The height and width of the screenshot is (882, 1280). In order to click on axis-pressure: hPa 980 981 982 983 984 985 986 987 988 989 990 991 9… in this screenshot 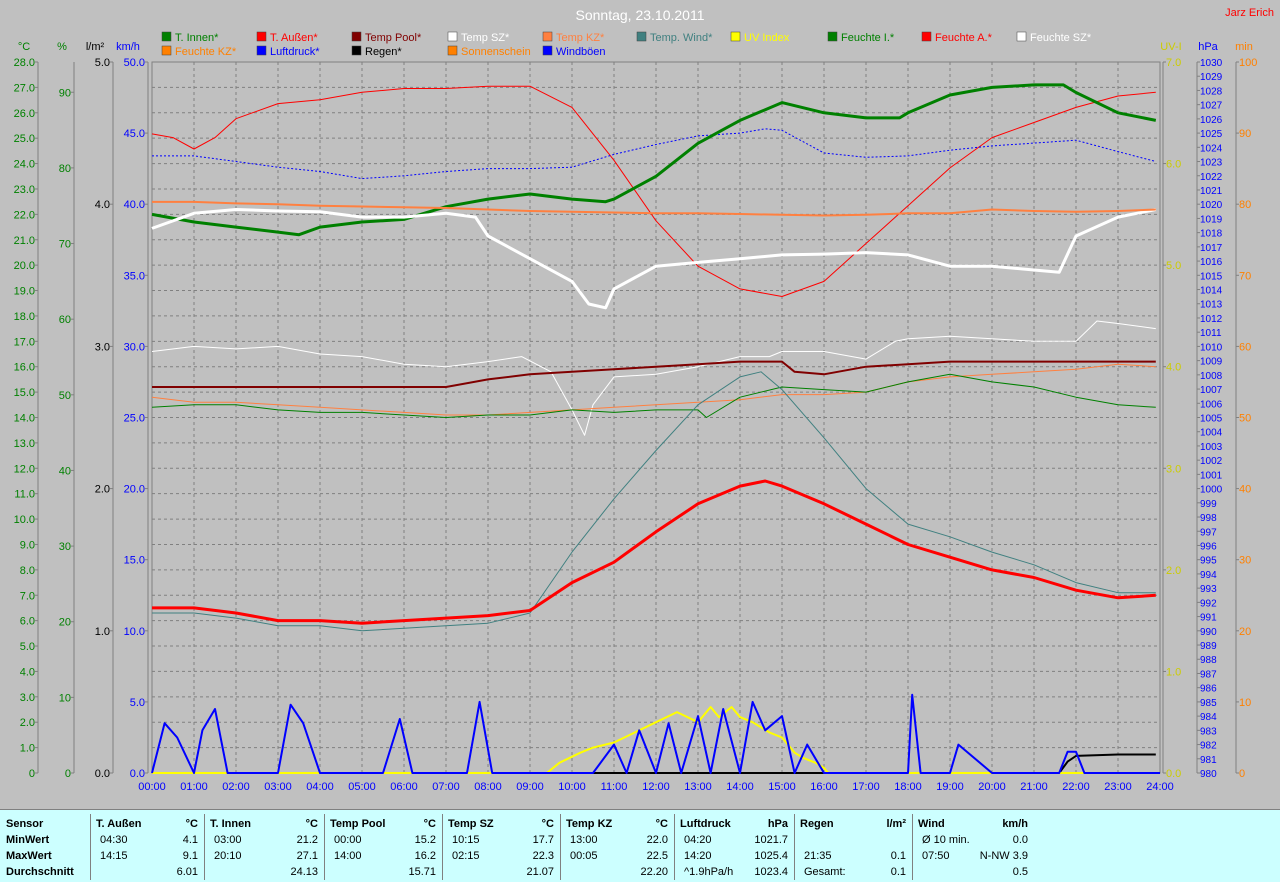, I will do `click(1209, 410)`.